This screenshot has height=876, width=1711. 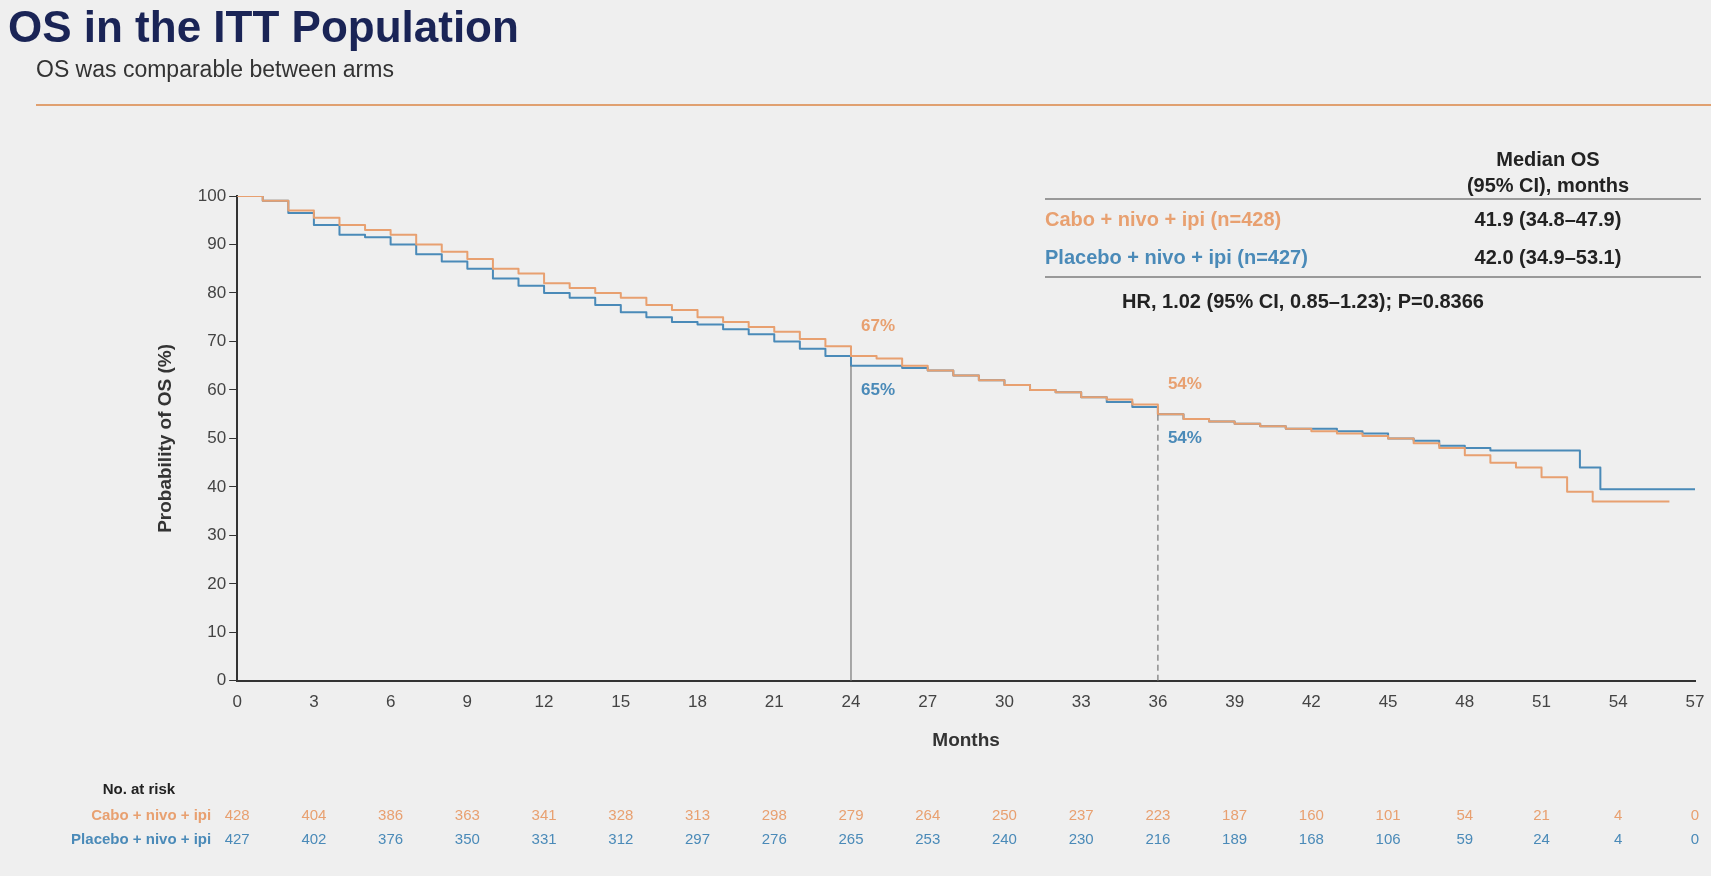 What do you see at coordinates (544, 838) in the screenshot?
I see `text: 331` at bounding box center [544, 838].